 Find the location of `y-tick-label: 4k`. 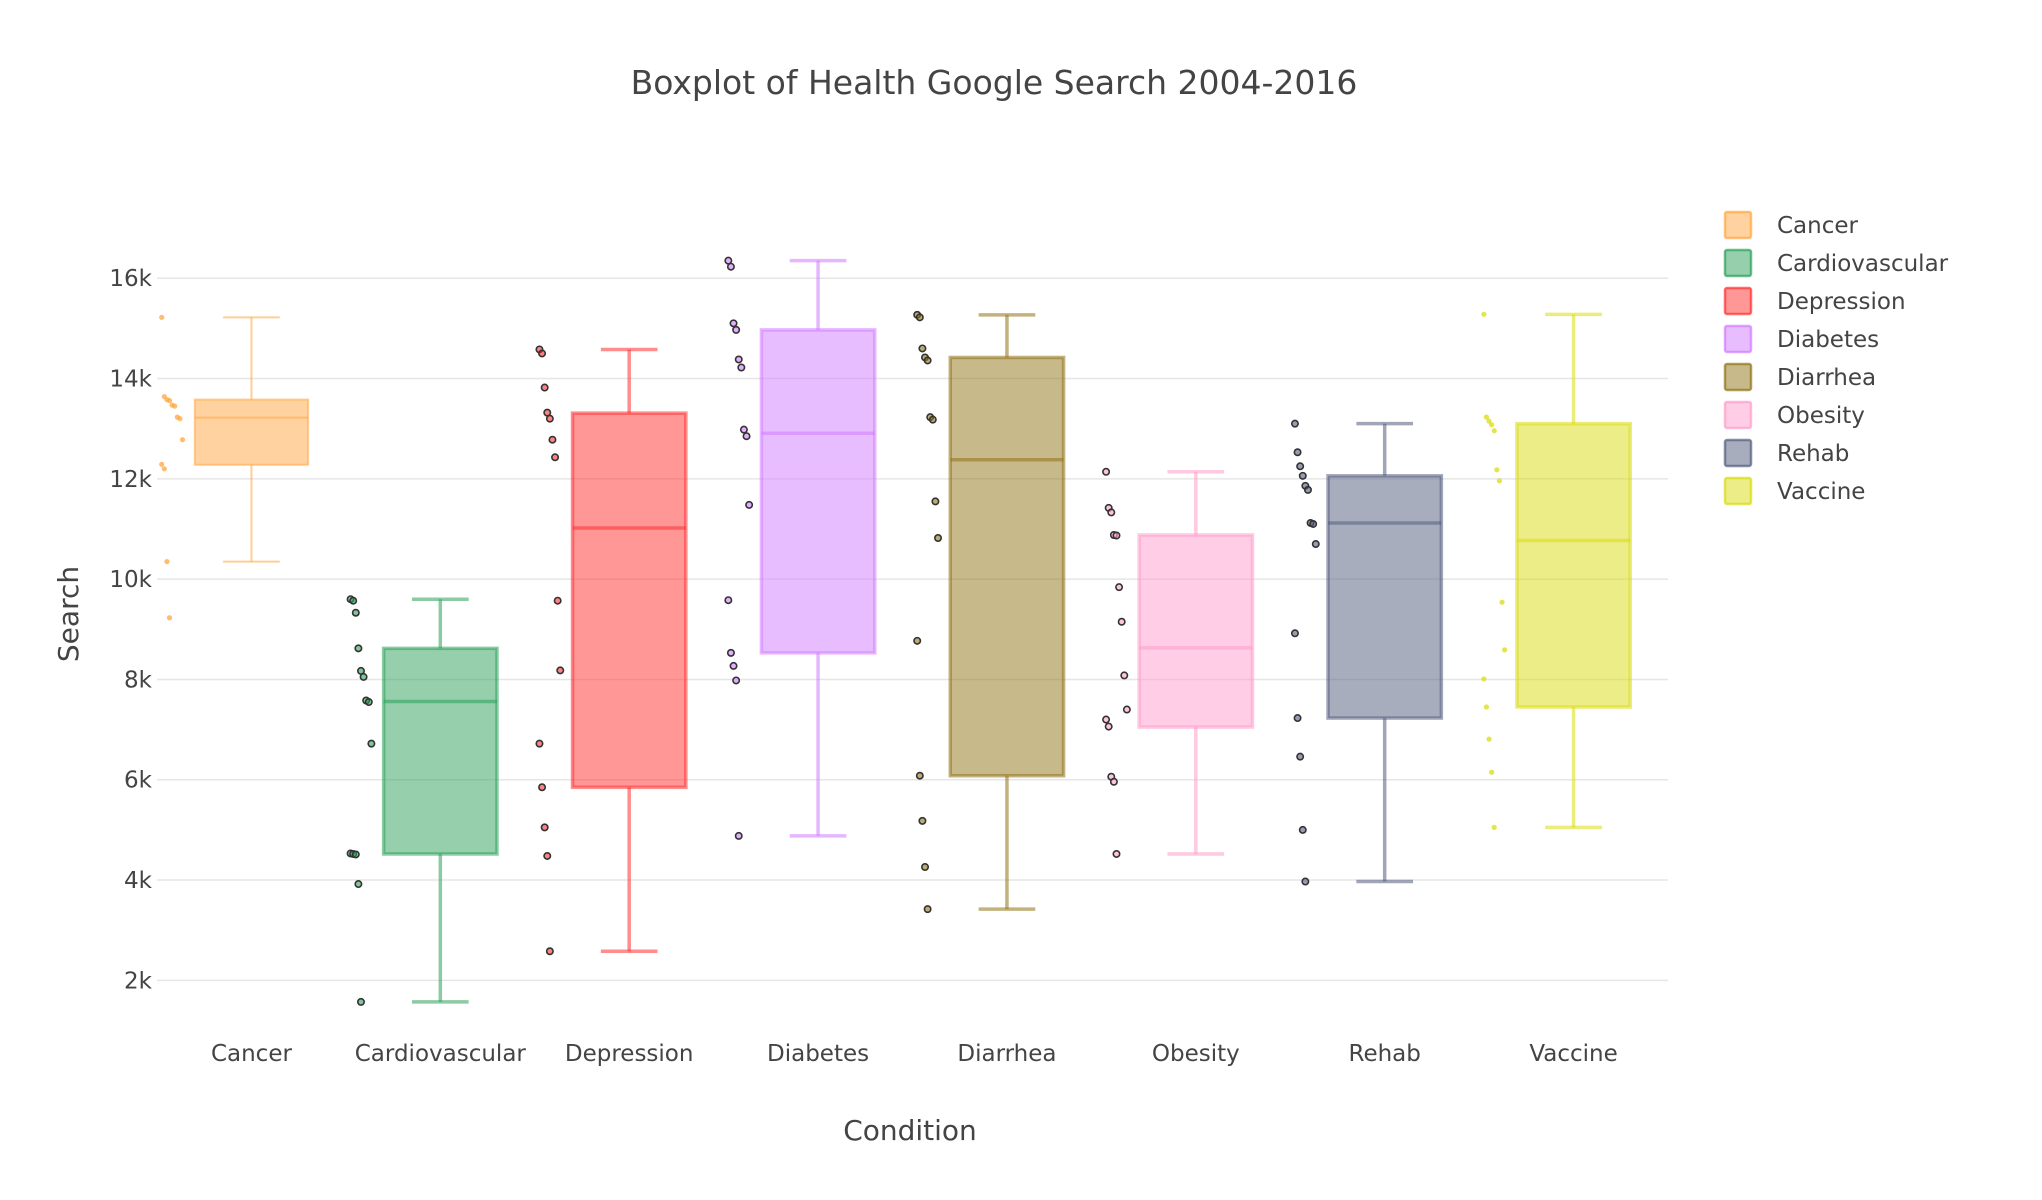

y-tick-label: 4k is located at coordinates (138, 881).